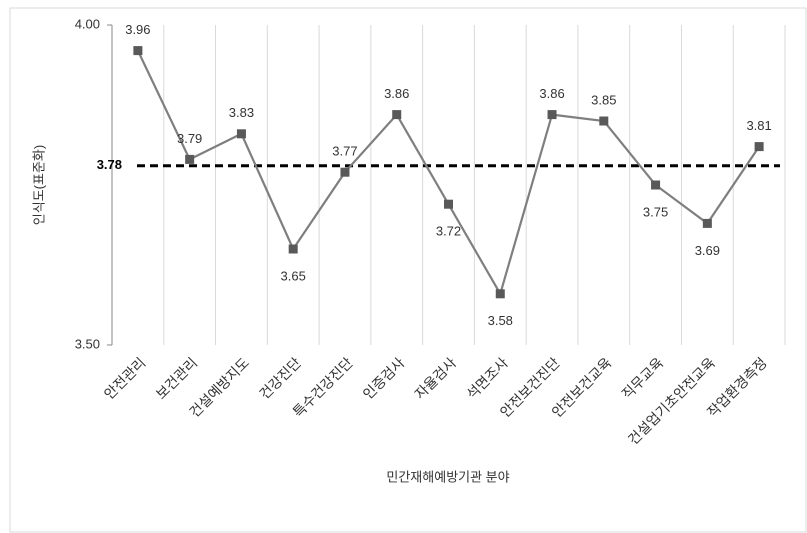 The width and height of the screenshot is (807, 533). Describe the element at coordinates (447, 476) in the screenshot. I see `x-axis-label: 민간재해예방기관 분야` at that location.